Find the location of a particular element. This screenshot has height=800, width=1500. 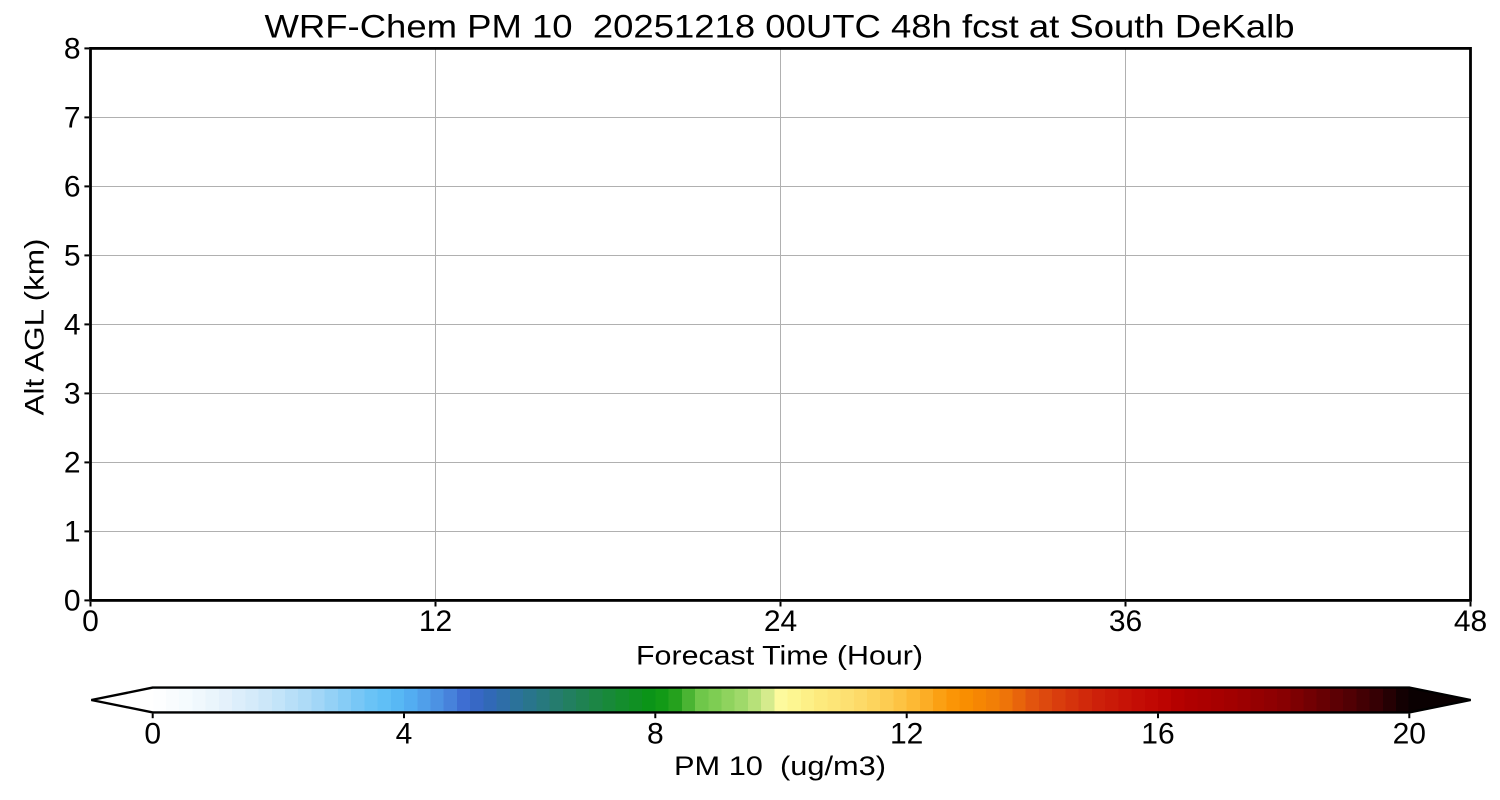

svg-text: 1 is located at coordinates (72, 532).